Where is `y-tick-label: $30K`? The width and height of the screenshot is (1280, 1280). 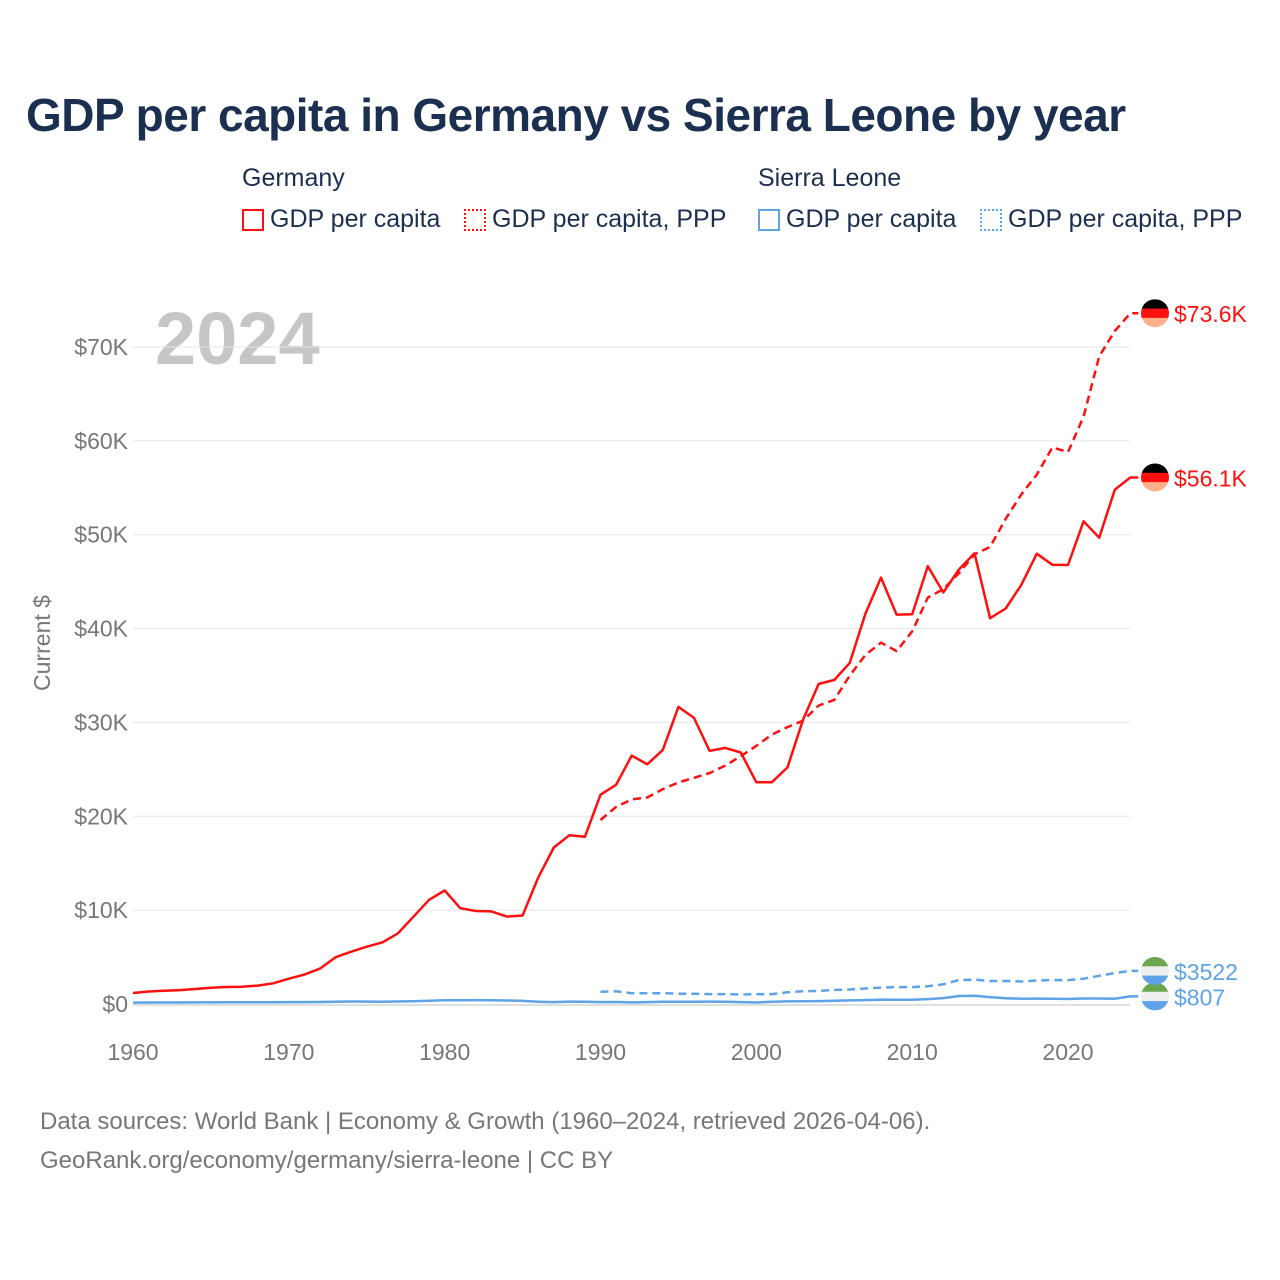
y-tick-label: $30K is located at coordinates (101, 722).